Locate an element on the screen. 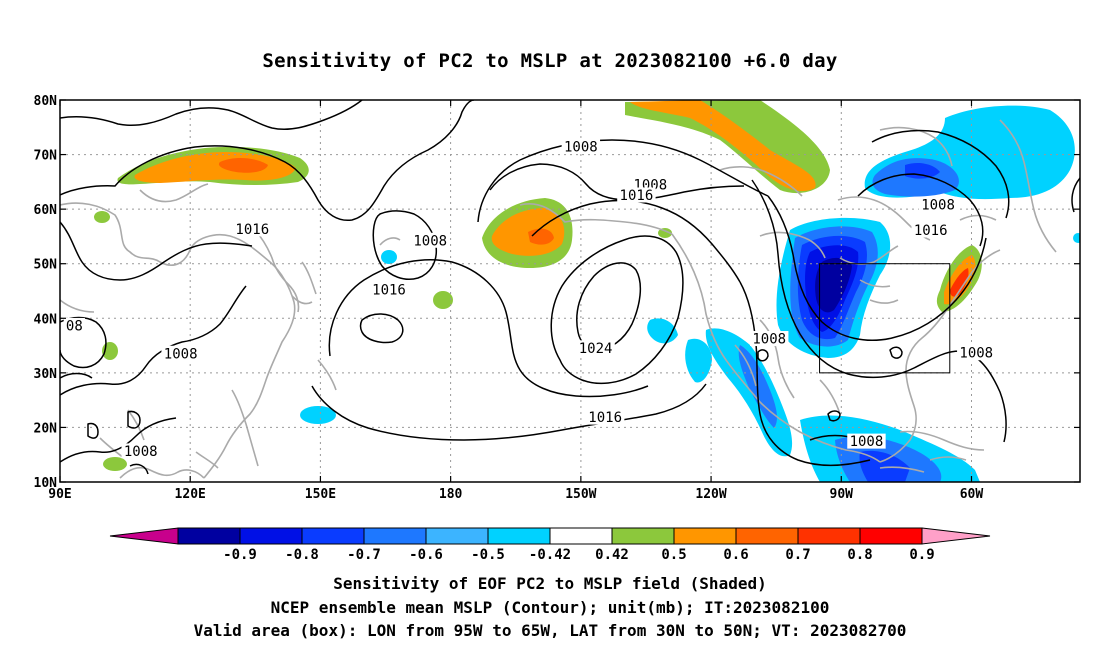  x-tick-label: 120E is located at coordinates (190, 494).